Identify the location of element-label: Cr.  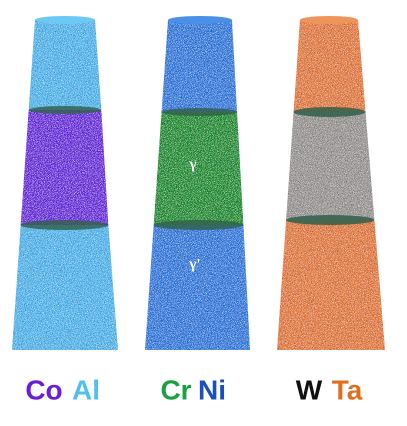
(175, 389).